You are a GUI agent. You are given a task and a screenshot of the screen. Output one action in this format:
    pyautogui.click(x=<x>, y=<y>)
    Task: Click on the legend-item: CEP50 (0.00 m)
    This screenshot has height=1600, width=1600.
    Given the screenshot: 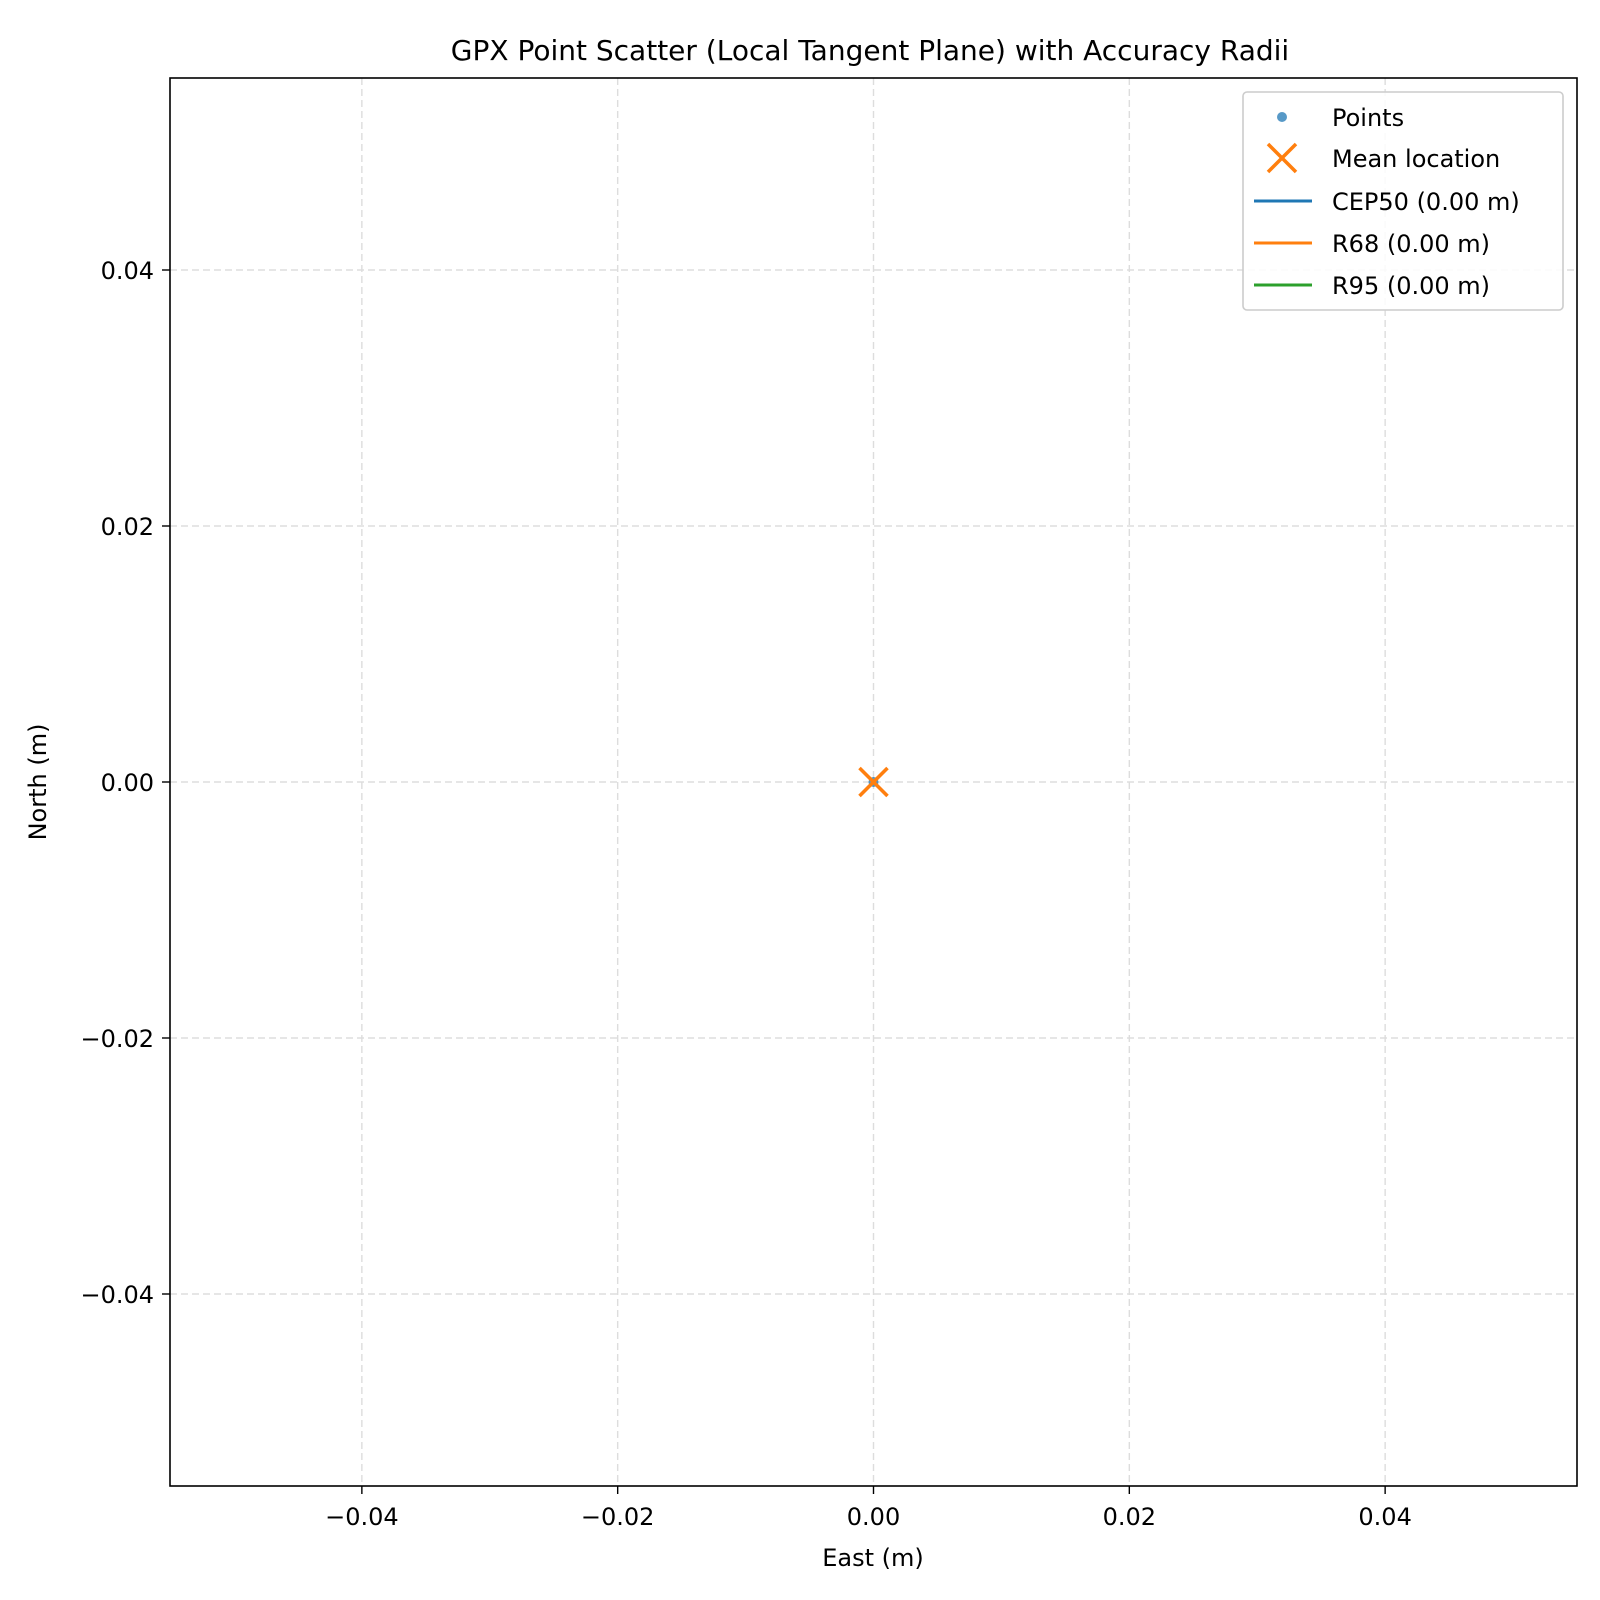 What is the action you would take?
    pyautogui.click(x=1387, y=202)
    